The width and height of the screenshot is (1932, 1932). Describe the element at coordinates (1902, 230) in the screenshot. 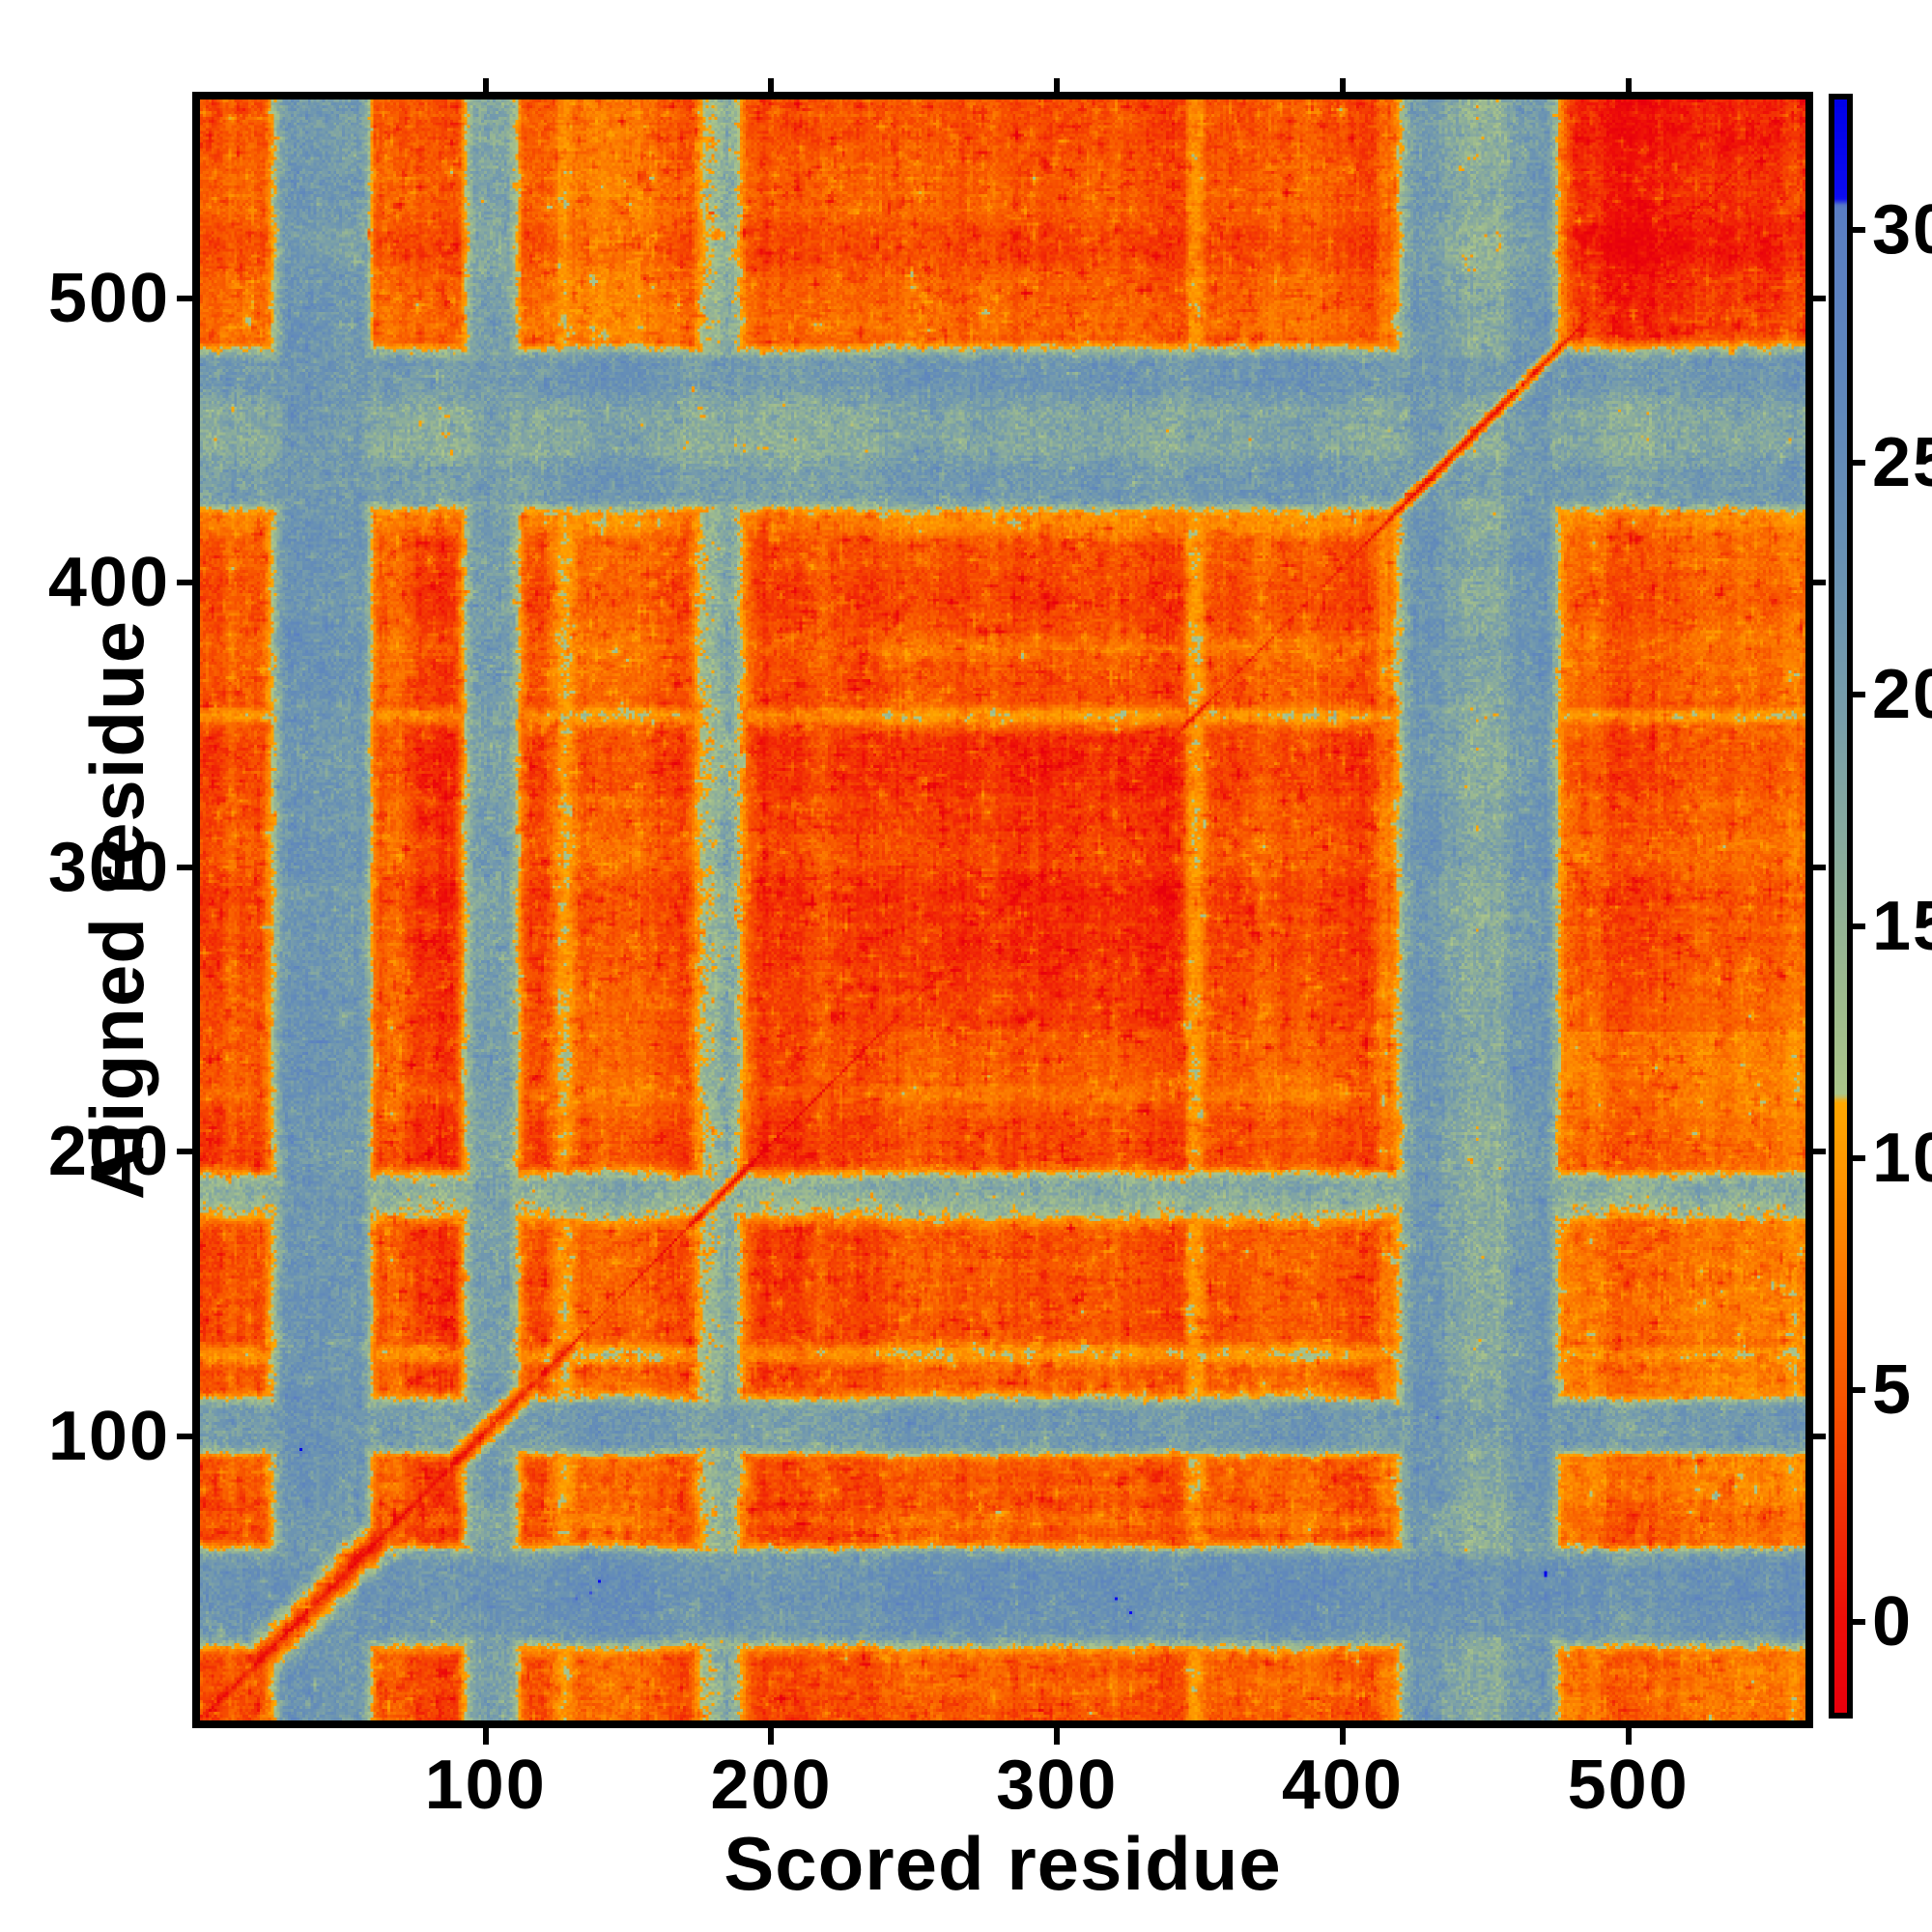

I see `colorbar-tick-label: 30` at that location.